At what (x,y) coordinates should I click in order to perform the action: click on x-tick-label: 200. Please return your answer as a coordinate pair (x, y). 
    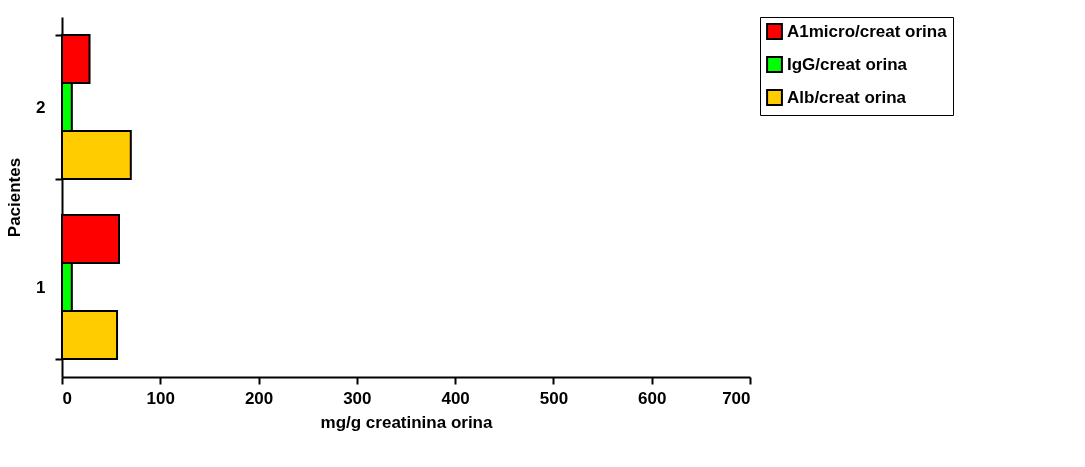
    Looking at the image, I should click on (259, 398).